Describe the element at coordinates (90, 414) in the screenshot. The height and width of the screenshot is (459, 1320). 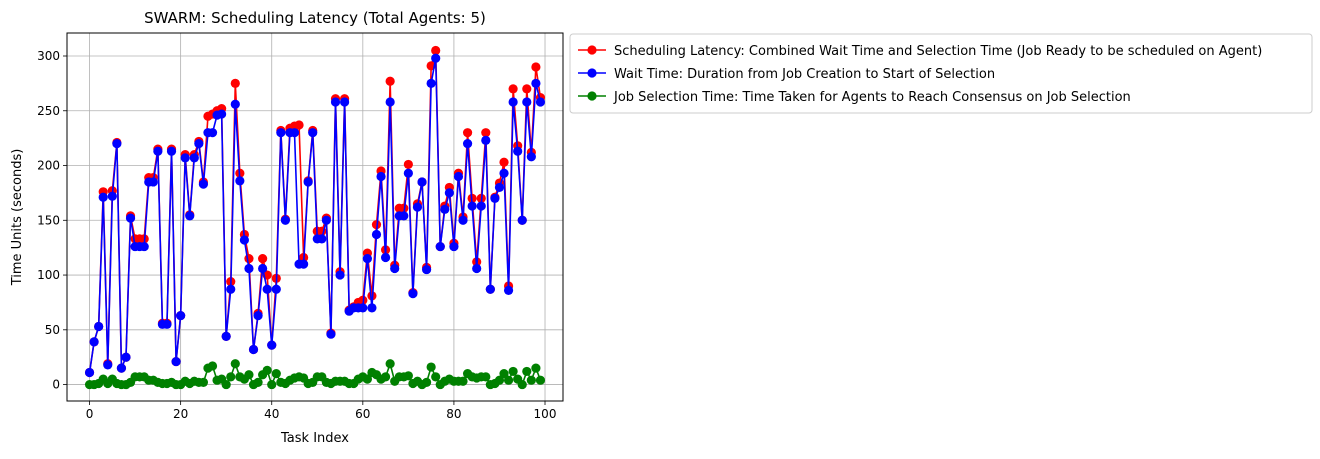
I see `x-tick-label: 0` at that location.